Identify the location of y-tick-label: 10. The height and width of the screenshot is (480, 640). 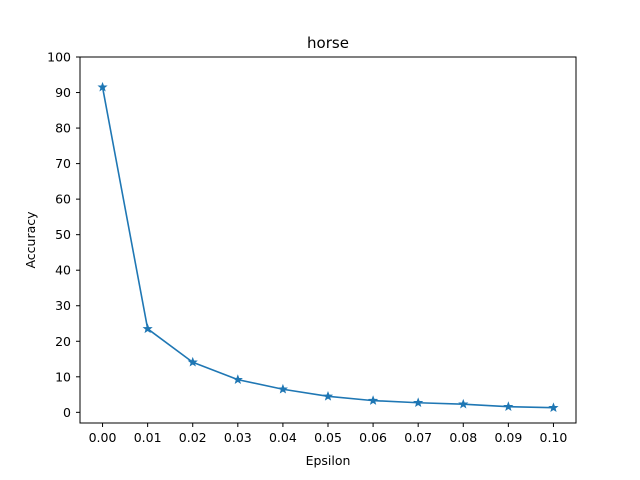
(63, 376).